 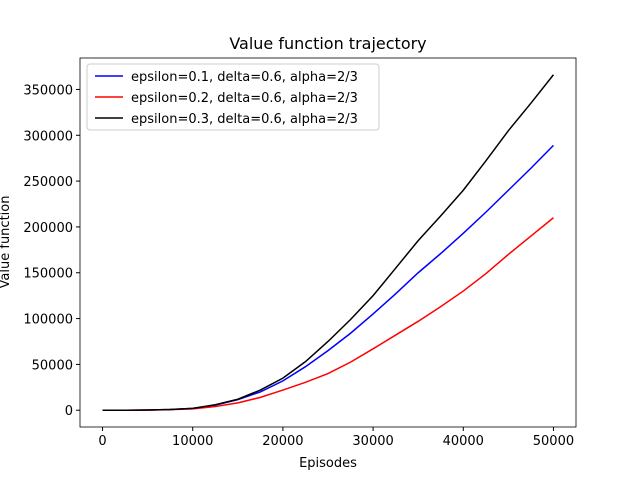 I want to click on chart-title: Value function trajectory, so click(x=327, y=43).